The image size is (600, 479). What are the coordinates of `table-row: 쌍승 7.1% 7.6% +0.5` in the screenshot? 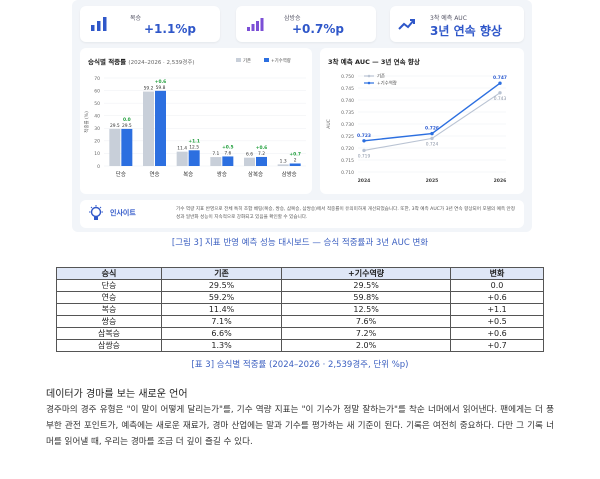 It's located at (300, 321).